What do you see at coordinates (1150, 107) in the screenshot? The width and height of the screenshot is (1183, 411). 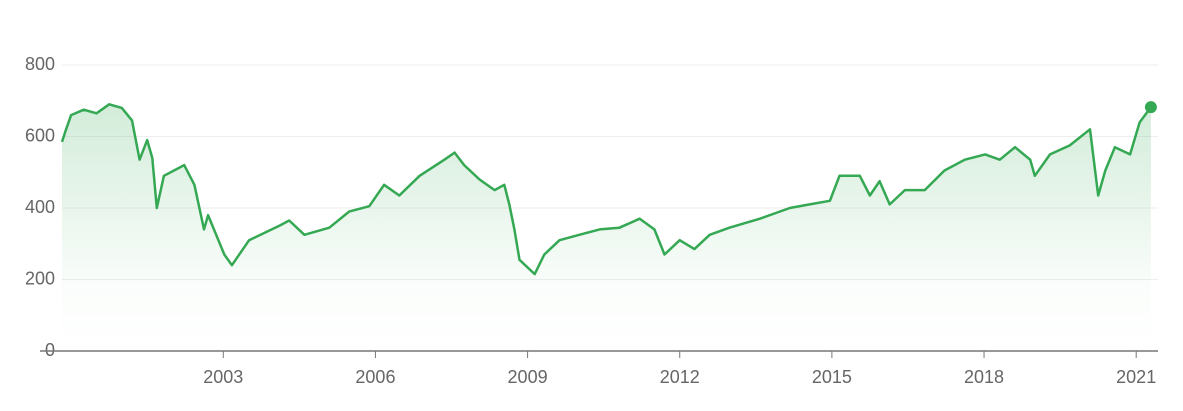 I see `end-point` at bounding box center [1150, 107].